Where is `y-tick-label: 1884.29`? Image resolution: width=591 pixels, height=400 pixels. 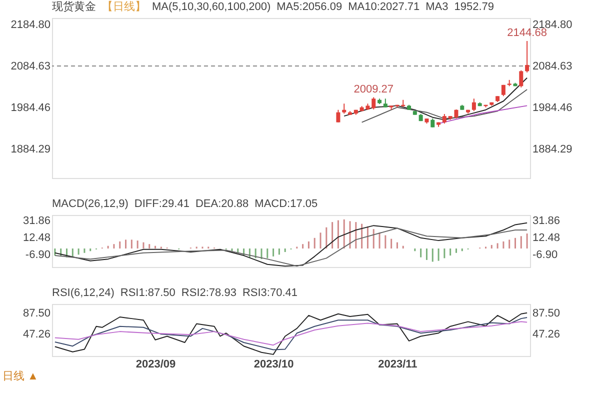 y-tick-label: 1884.29 is located at coordinates (30, 150).